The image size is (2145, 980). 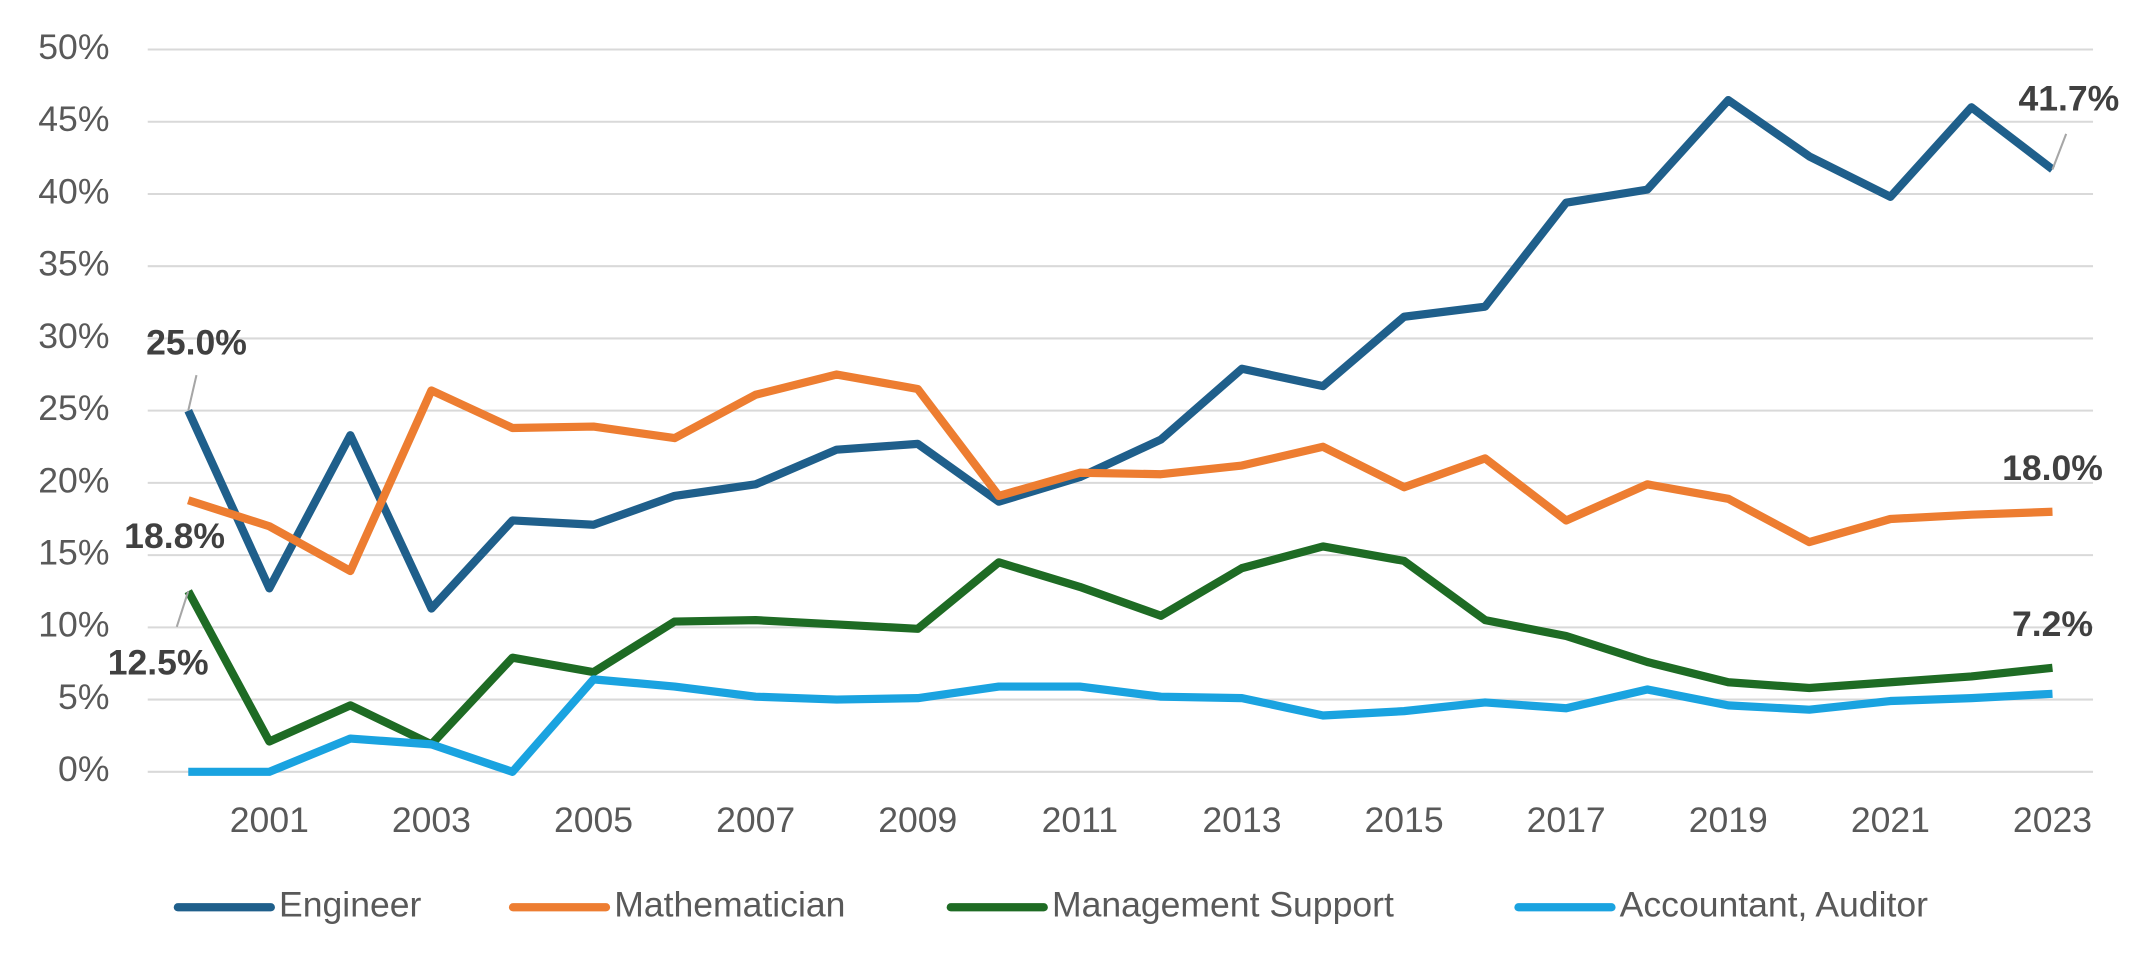 I want to click on data-label: 12.5%, so click(x=158, y=662).